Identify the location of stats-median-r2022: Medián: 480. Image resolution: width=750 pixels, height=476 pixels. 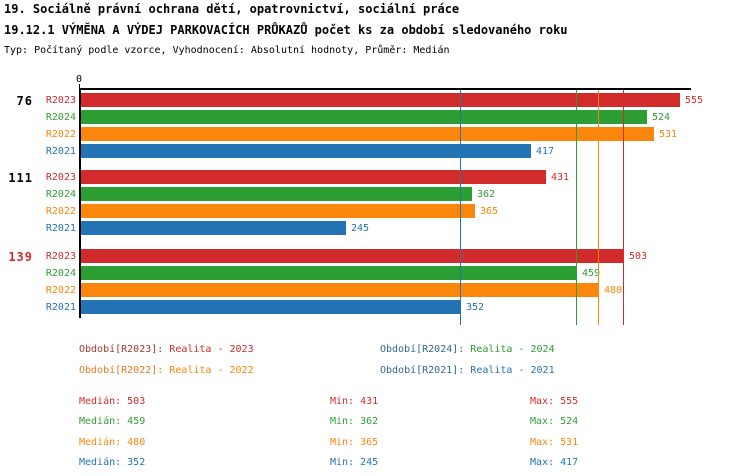
(112, 442).